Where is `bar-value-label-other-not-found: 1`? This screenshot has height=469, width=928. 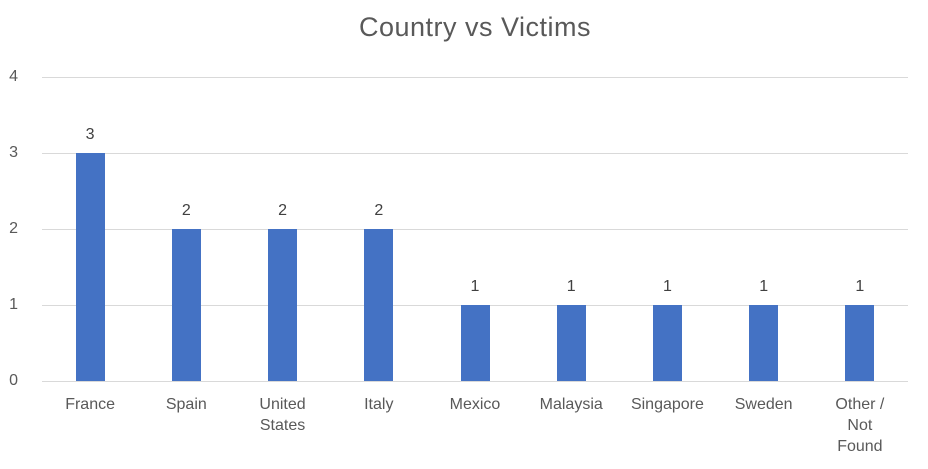 bar-value-label-other-not-found: 1 is located at coordinates (860, 286).